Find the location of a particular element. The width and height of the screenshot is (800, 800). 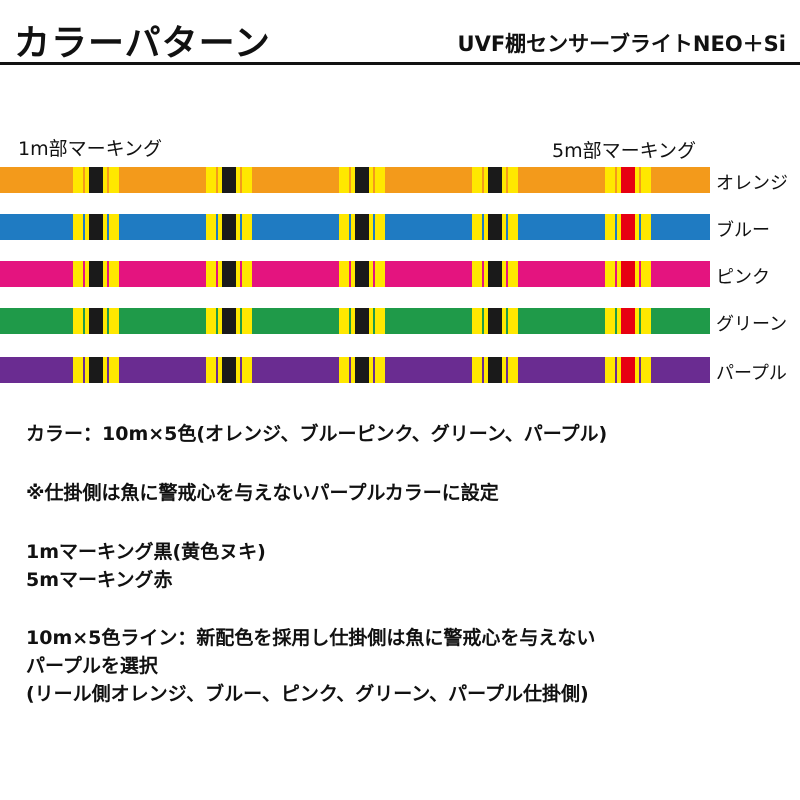

label-1m-marking: 1m部マーキング is located at coordinates (90, 149).